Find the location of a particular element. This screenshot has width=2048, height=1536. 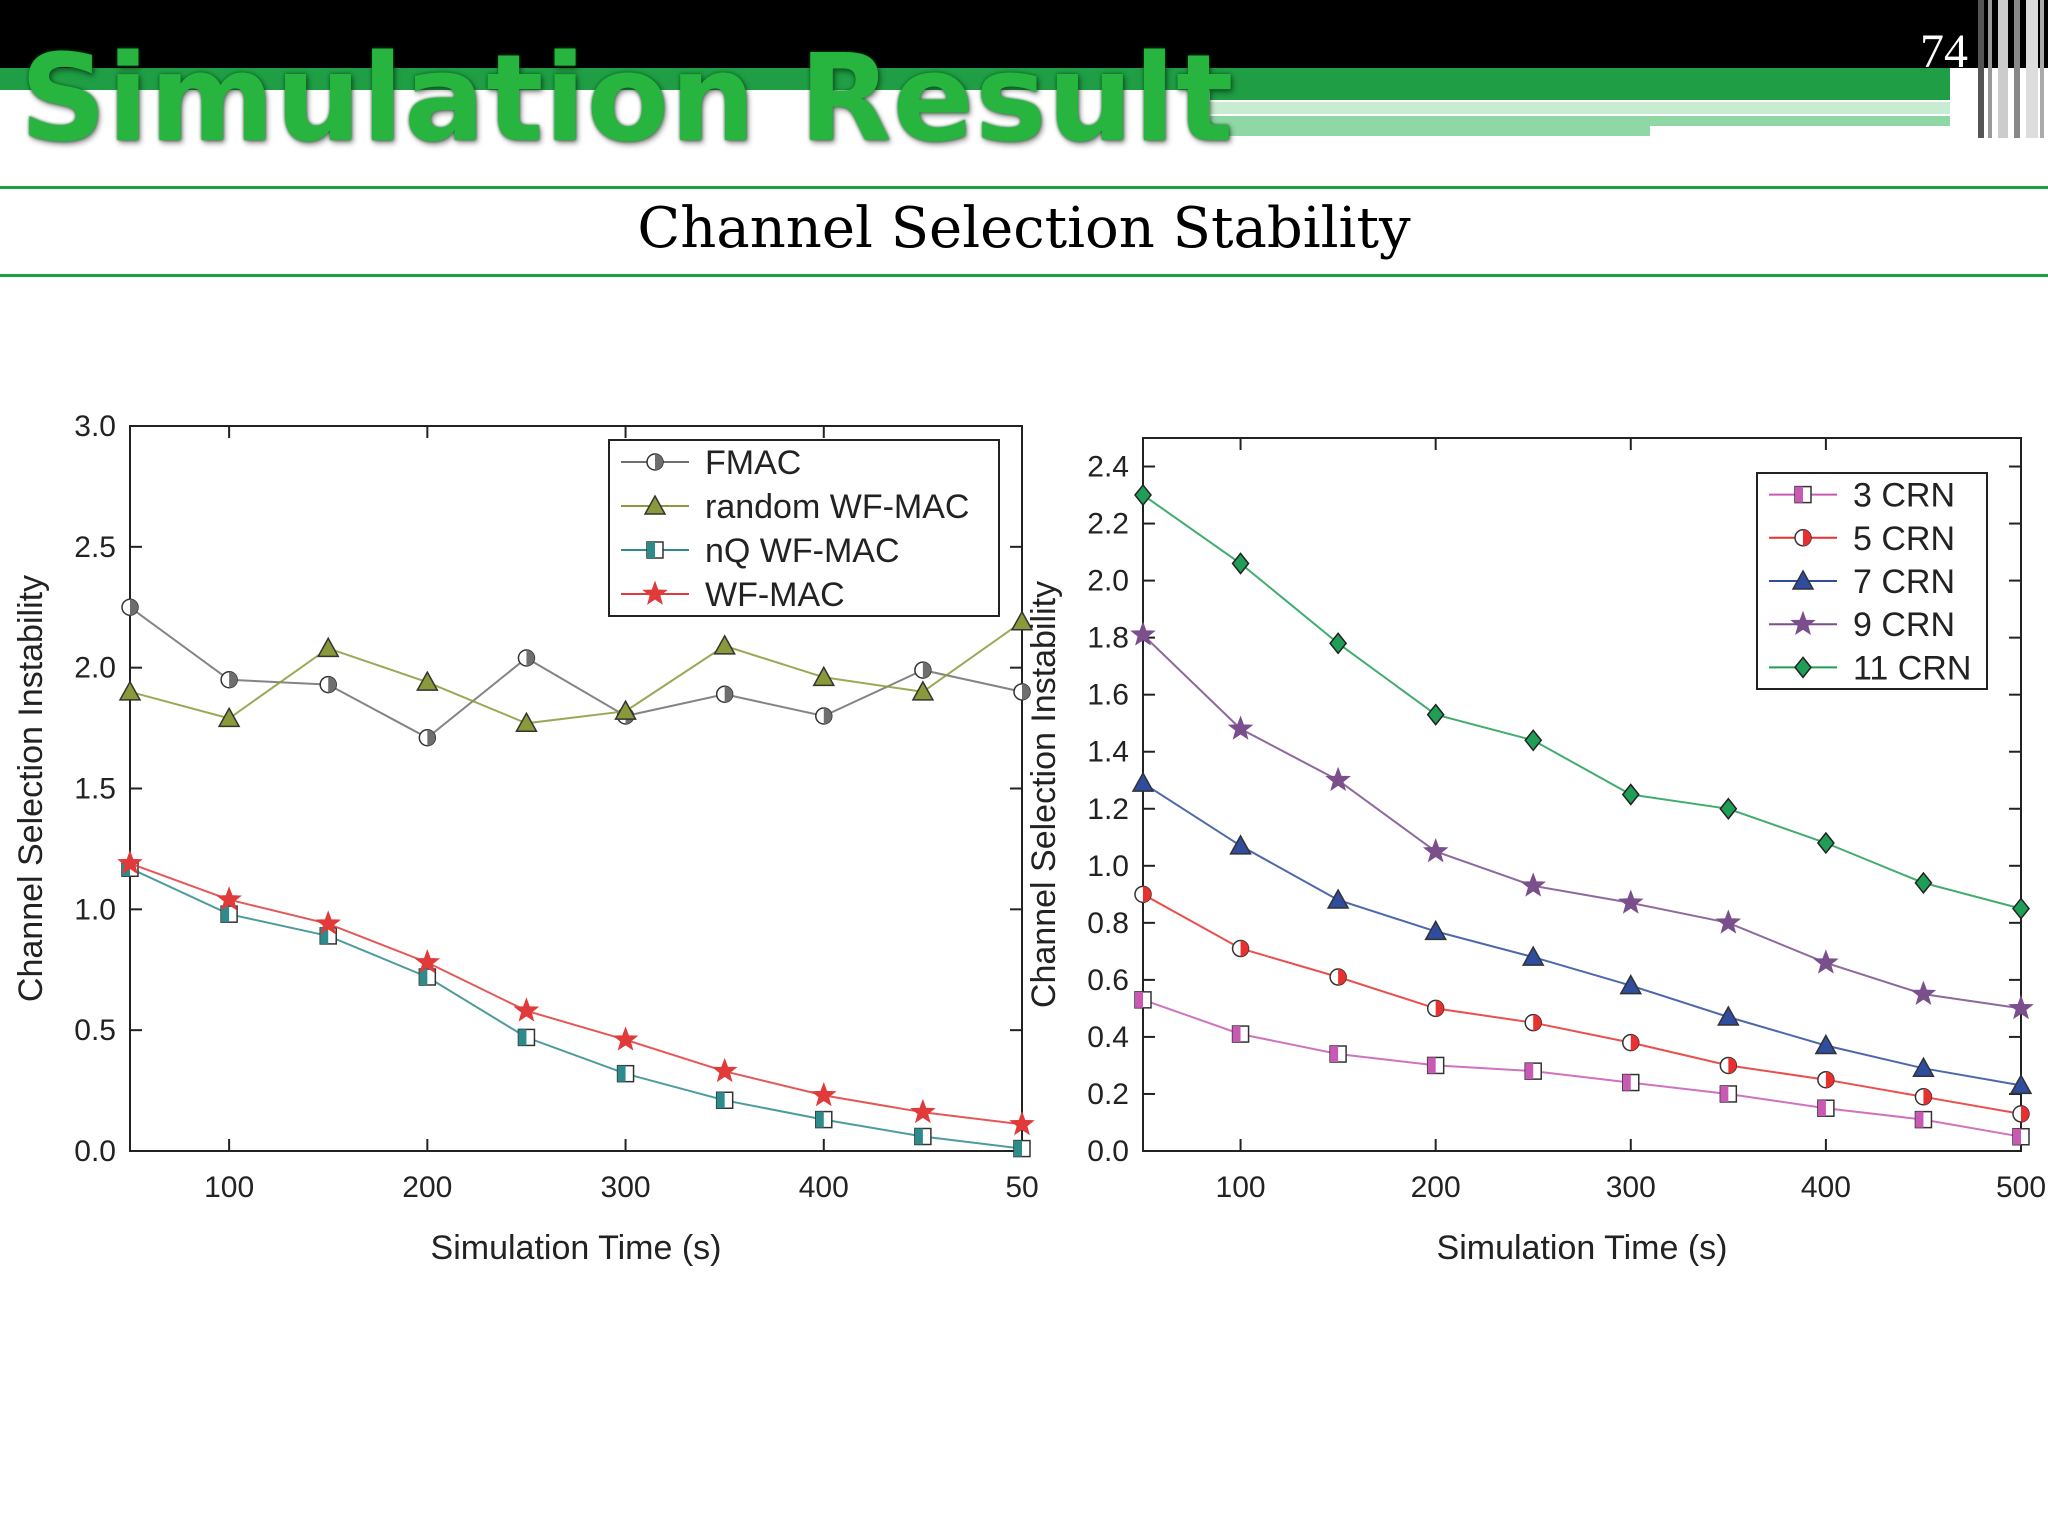

y-tick-label: 2.4 is located at coordinates (1108, 467).